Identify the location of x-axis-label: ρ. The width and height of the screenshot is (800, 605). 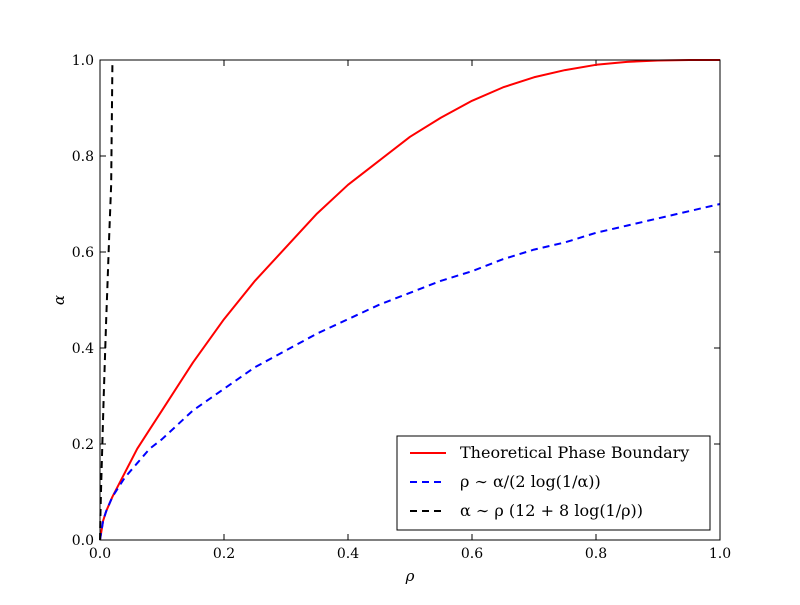
(410, 576).